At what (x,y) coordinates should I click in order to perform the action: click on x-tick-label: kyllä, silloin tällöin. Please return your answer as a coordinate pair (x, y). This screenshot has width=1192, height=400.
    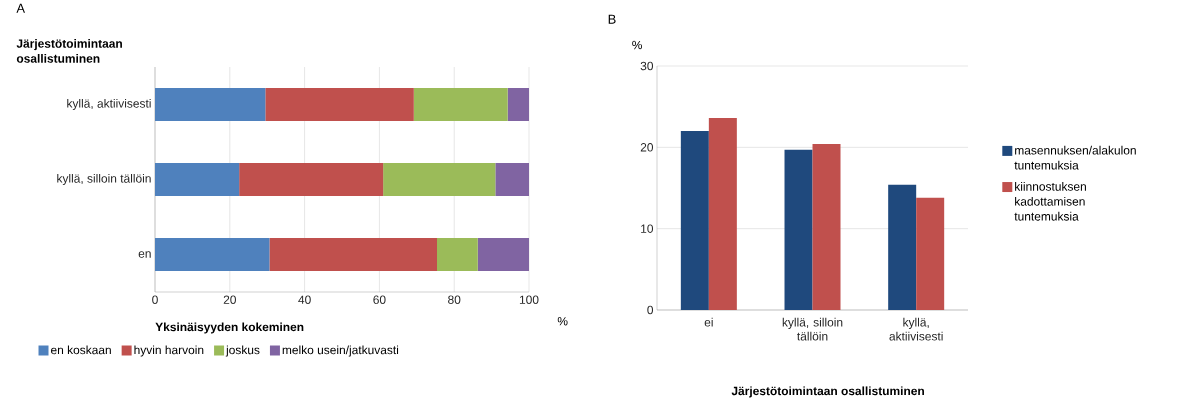
    Looking at the image, I should click on (812, 329).